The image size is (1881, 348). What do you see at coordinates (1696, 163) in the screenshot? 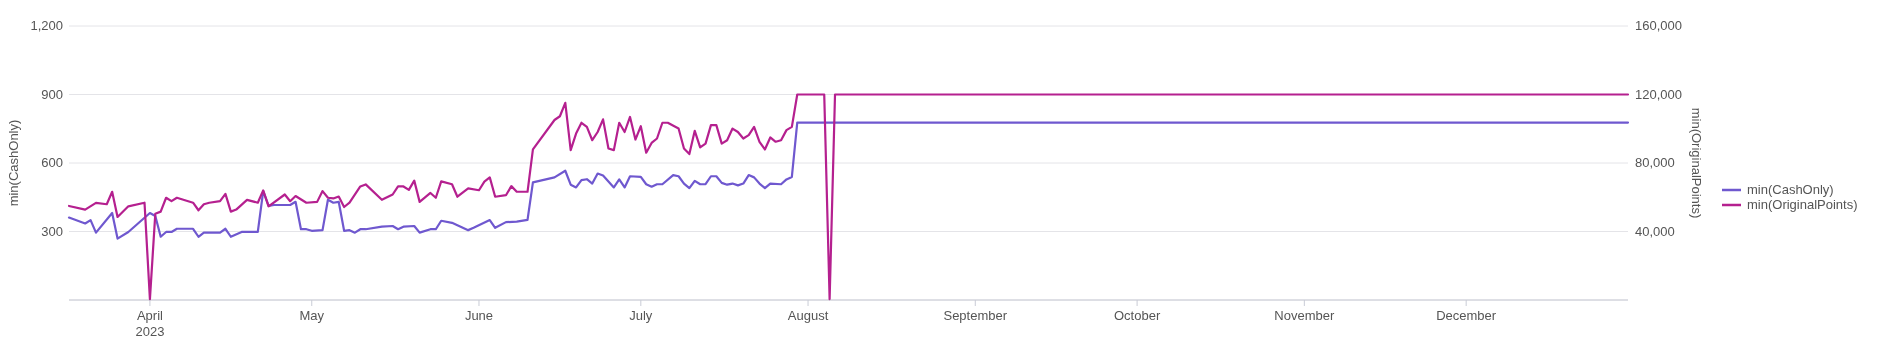
I see `y2-axis-title: min(OriginalPoints)` at bounding box center [1696, 163].